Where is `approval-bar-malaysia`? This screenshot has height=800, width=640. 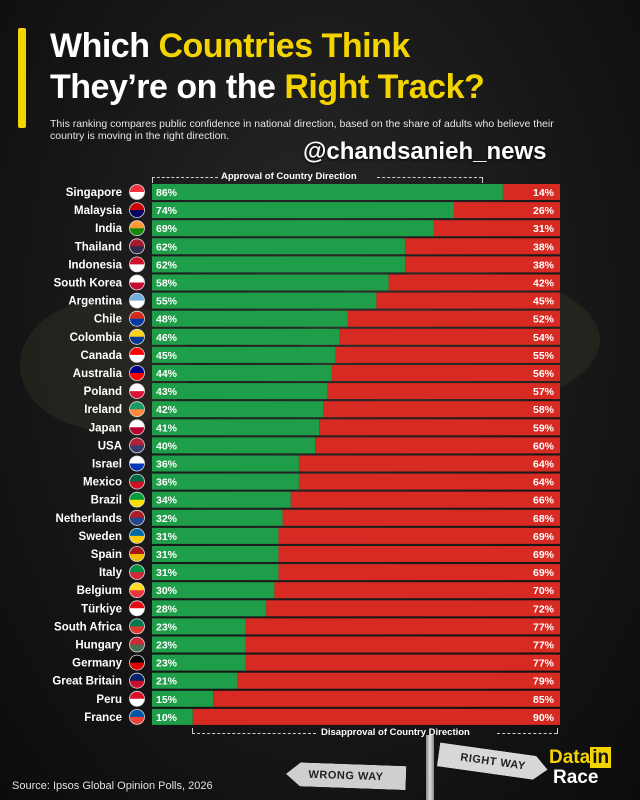
approval-bar-malaysia is located at coordinates (303, 210).